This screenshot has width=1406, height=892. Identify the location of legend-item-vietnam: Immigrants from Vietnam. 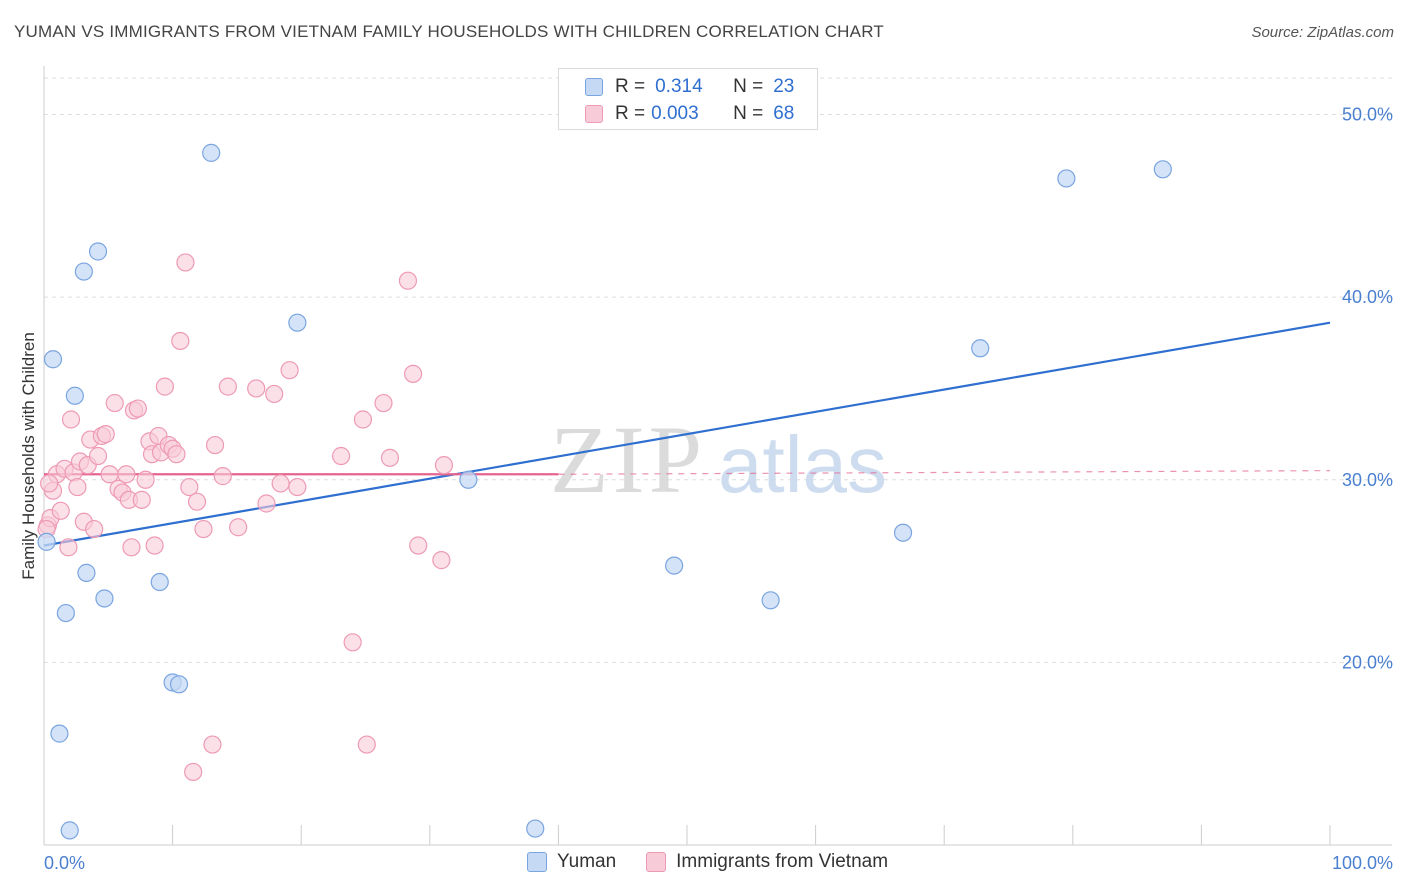
(767, 862).